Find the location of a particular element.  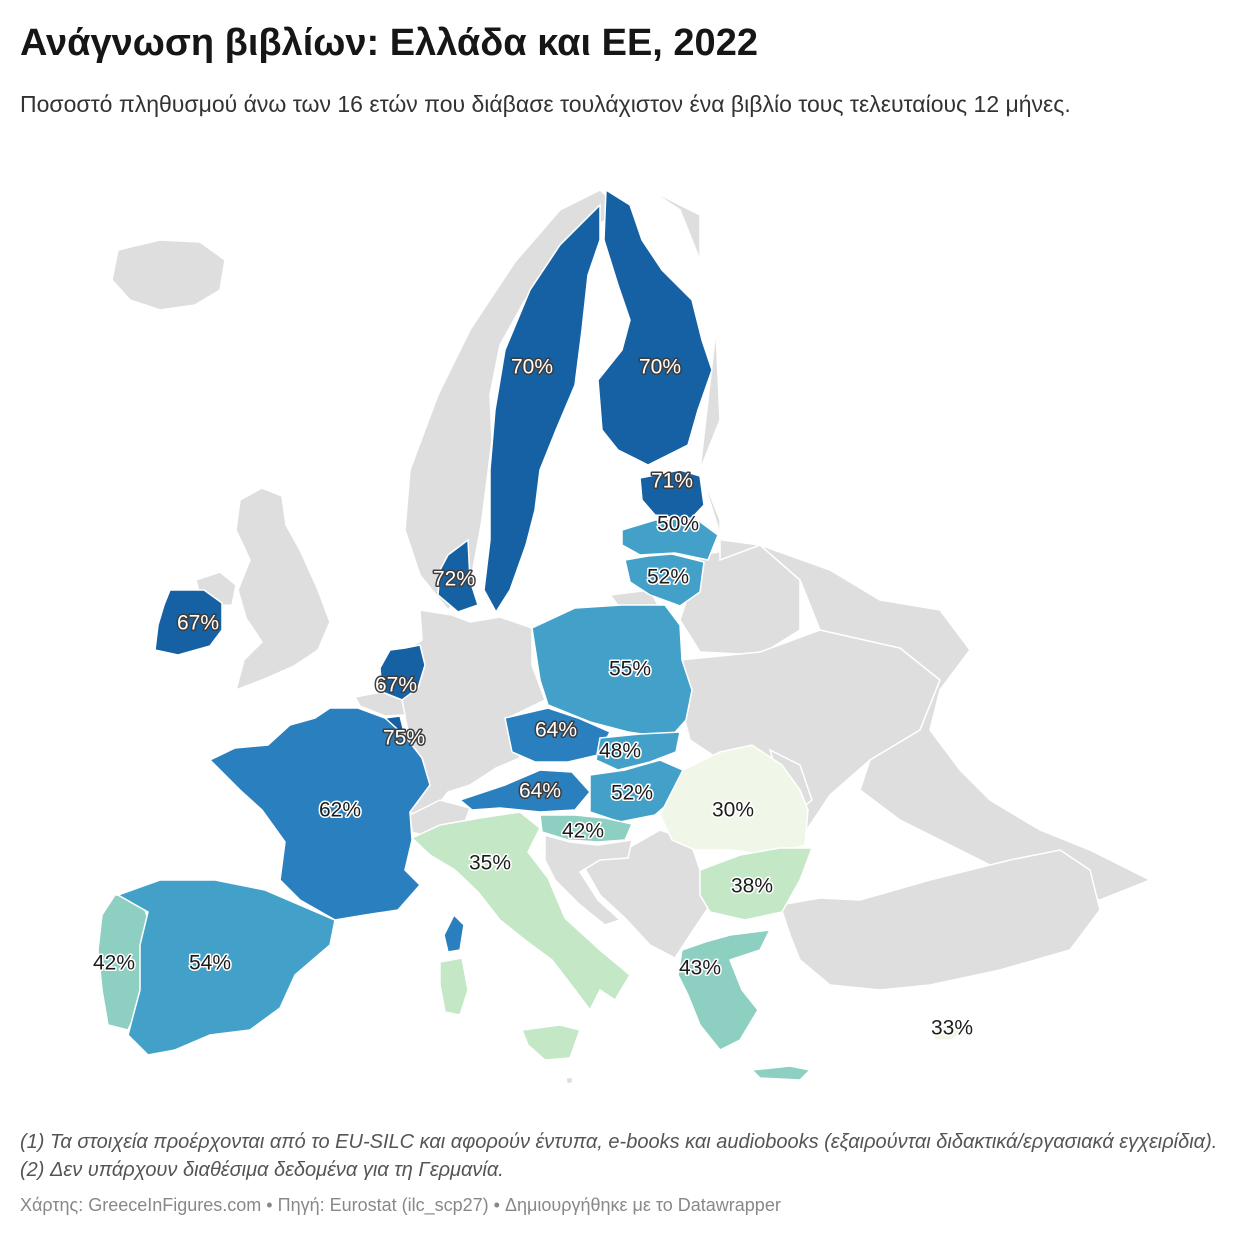

region-at is located at coordinates (524, 791).